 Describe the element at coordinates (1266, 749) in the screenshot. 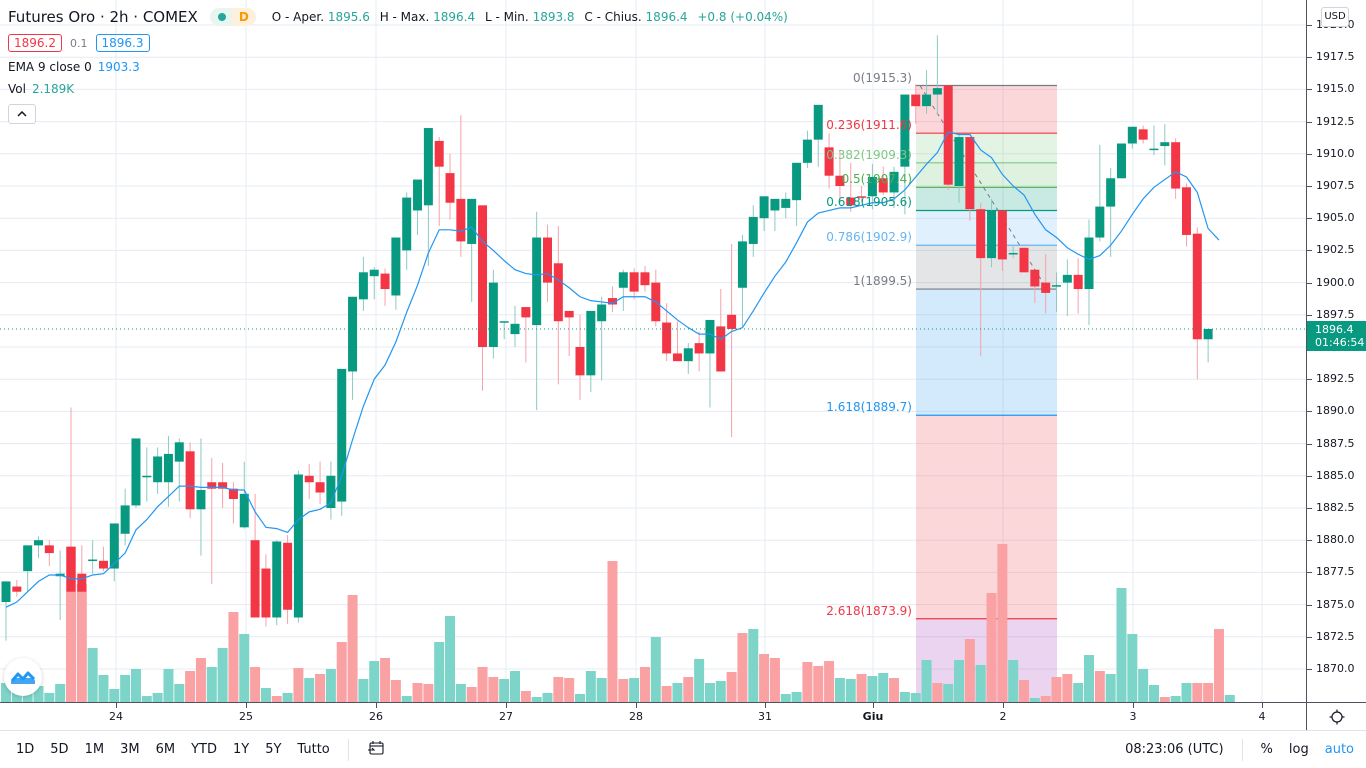

I see `percent-scale-toggle: %` at that location.